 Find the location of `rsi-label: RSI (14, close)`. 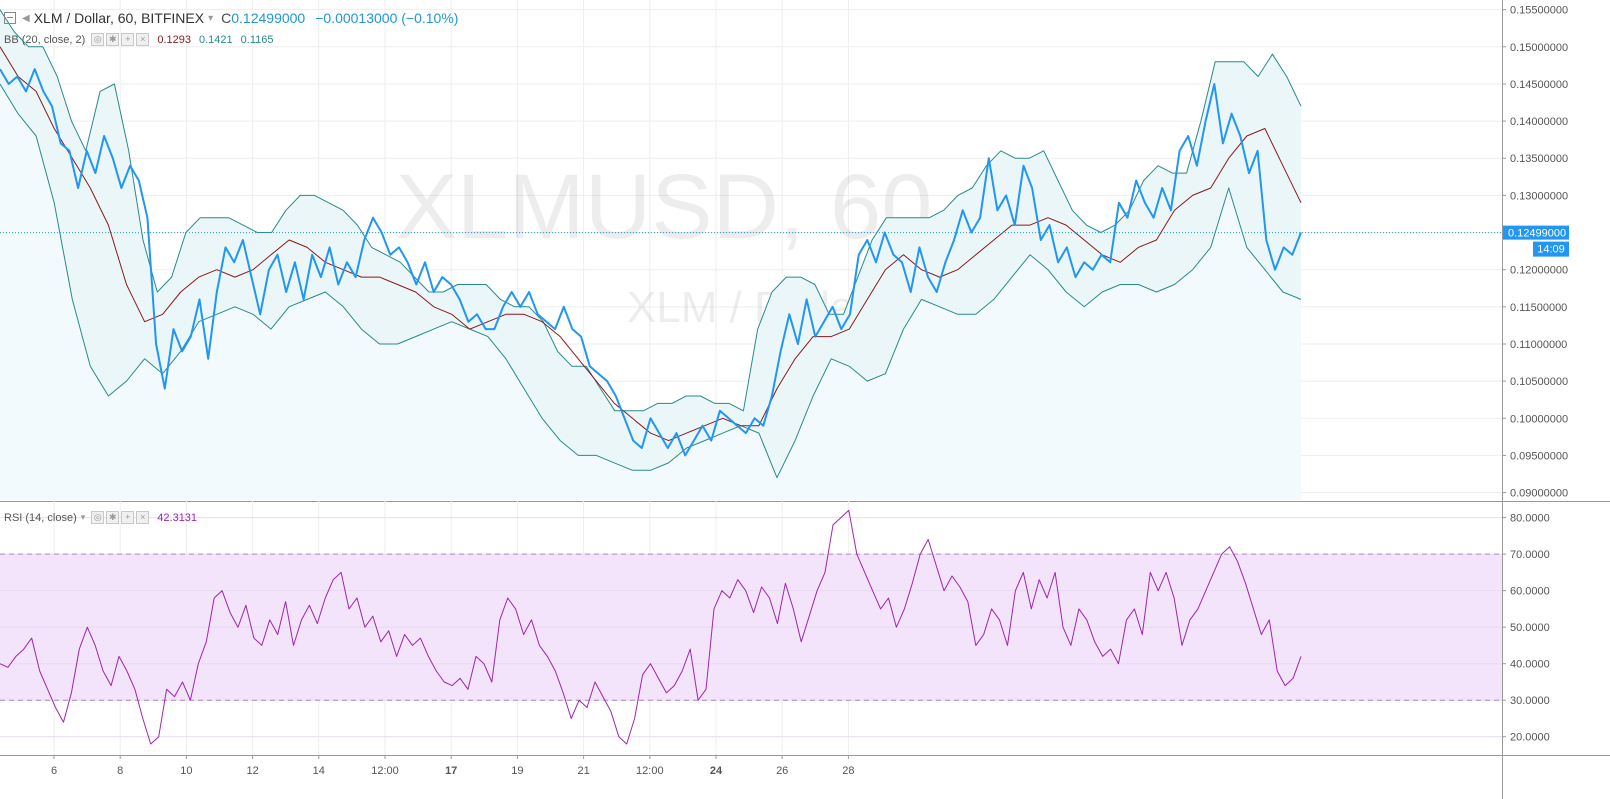

rsi-label: RSI (14, close) is located at coordinates (40, 517).